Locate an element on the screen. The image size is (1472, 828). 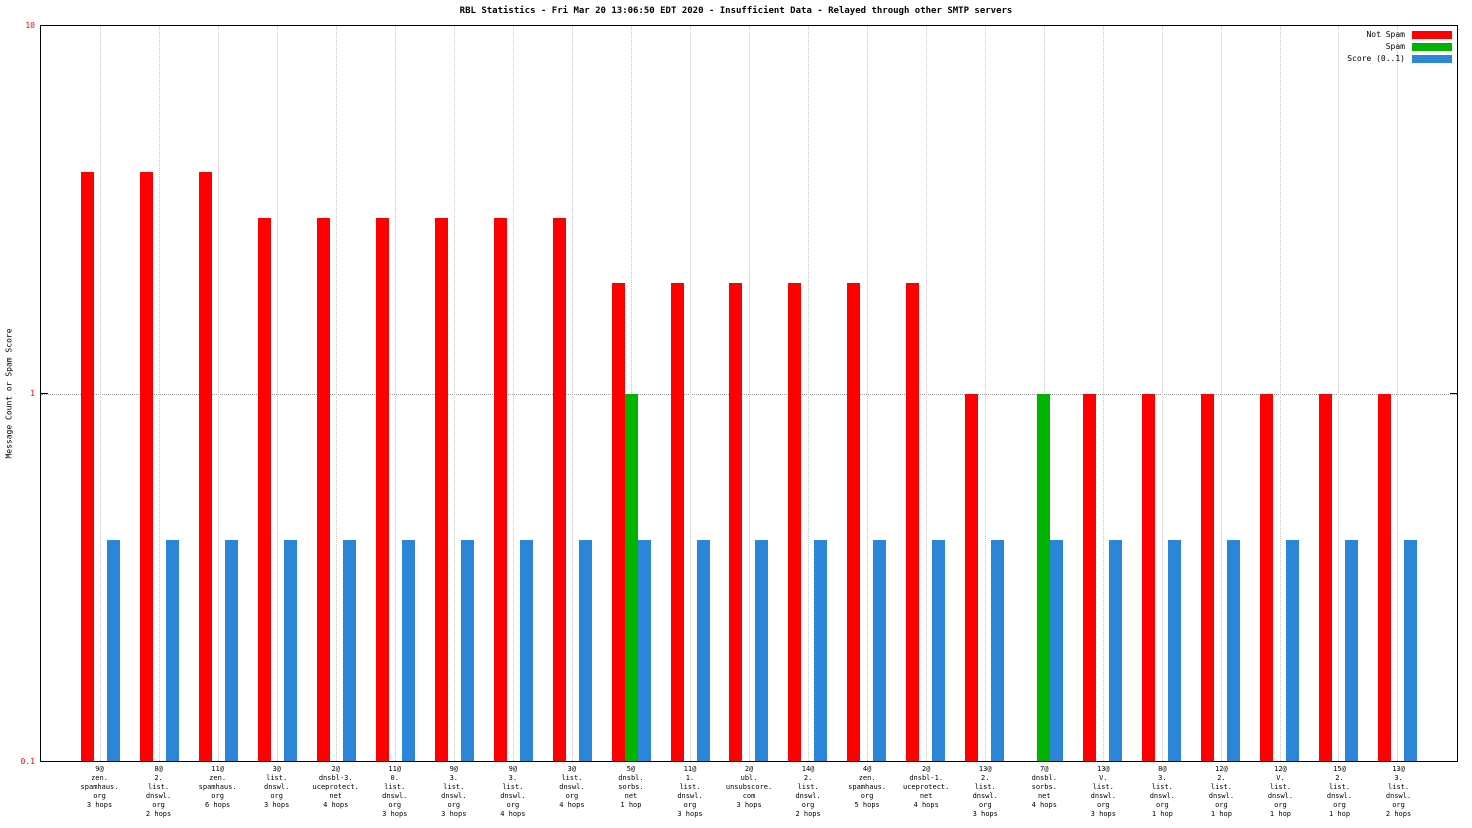
x-tick-label-line: 2@ is located at coordinates (926, 769).